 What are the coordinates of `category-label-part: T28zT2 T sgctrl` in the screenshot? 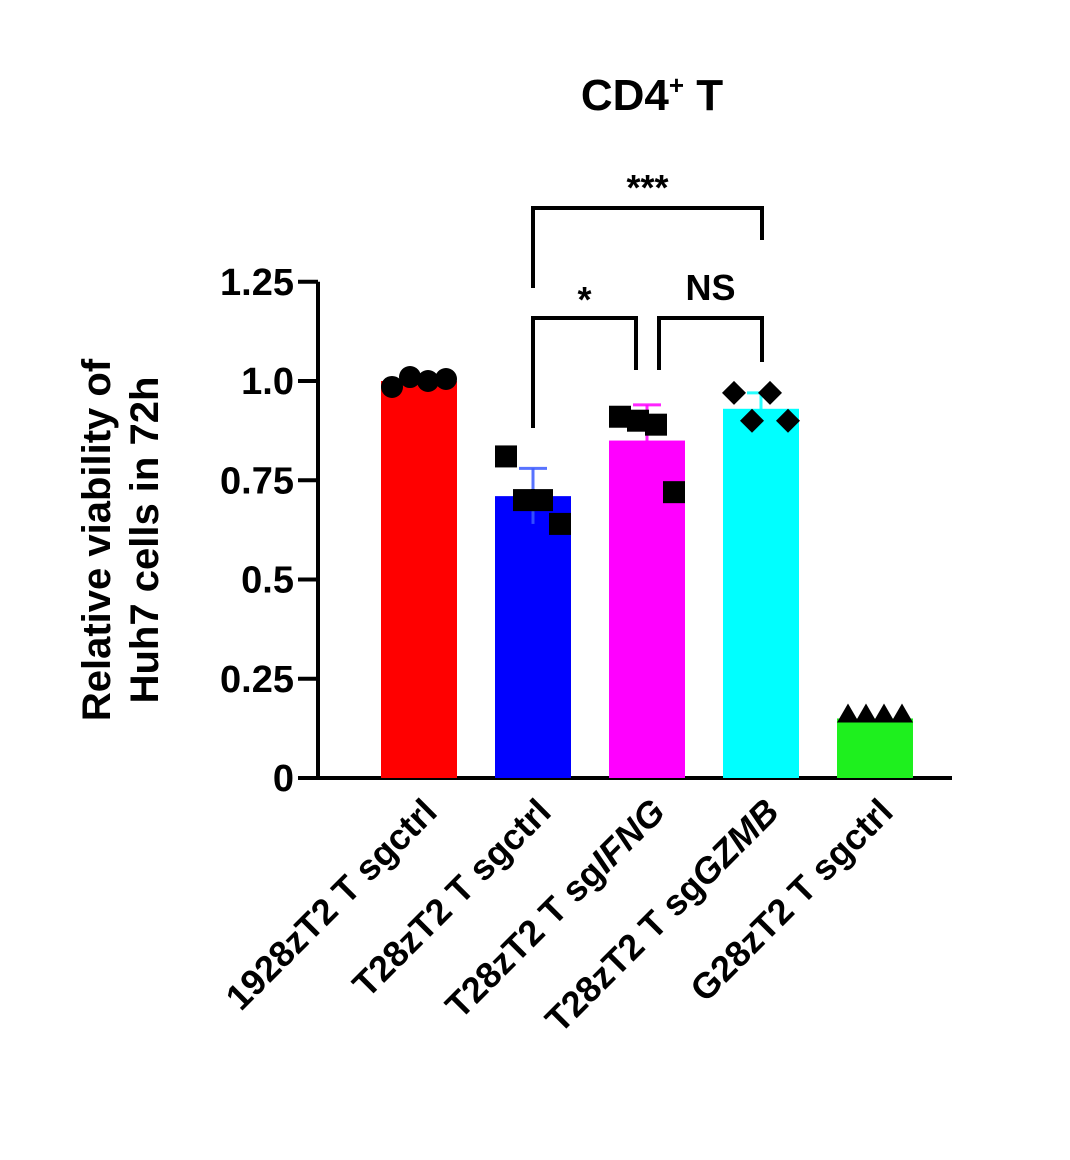 It's located at (451, 898).